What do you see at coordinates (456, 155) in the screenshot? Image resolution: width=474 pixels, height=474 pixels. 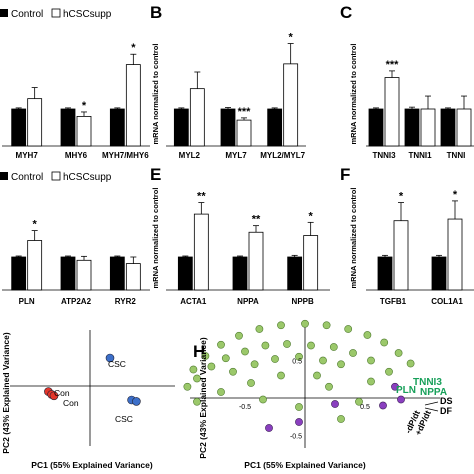 I see `category-label: TNNI` at bounding box center [456, 155].